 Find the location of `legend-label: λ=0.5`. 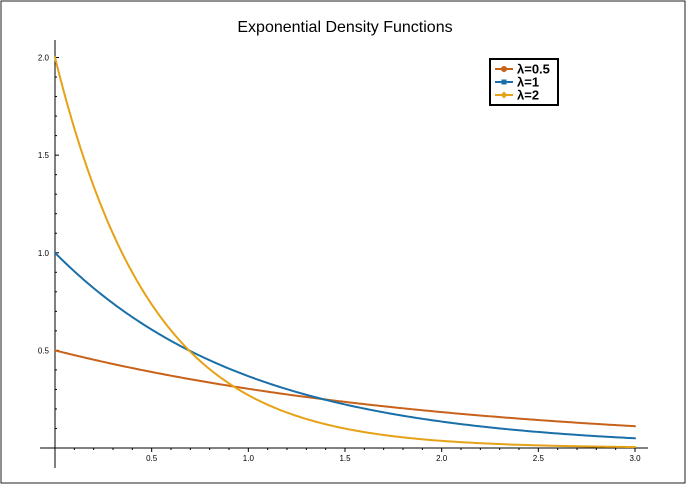

legend-label: λ=0.5 is located at coordinates (533, 69).